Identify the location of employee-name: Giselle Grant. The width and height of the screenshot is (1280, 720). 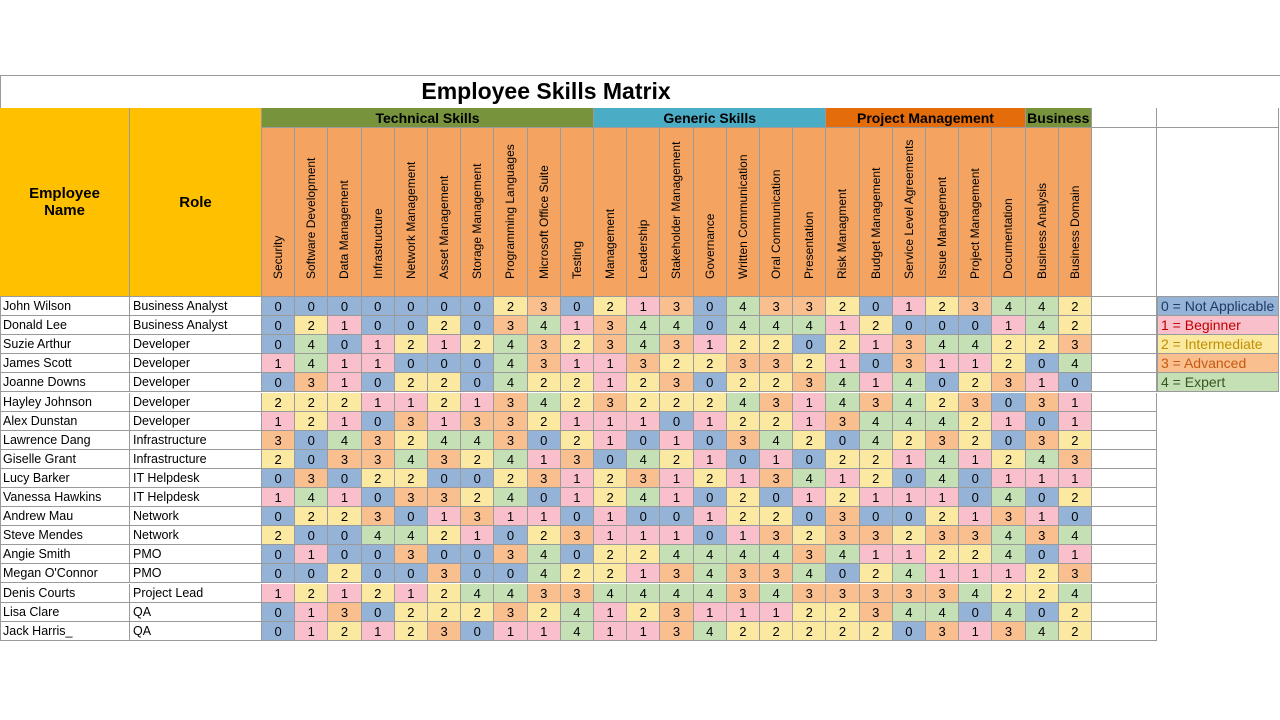
(65, 459).